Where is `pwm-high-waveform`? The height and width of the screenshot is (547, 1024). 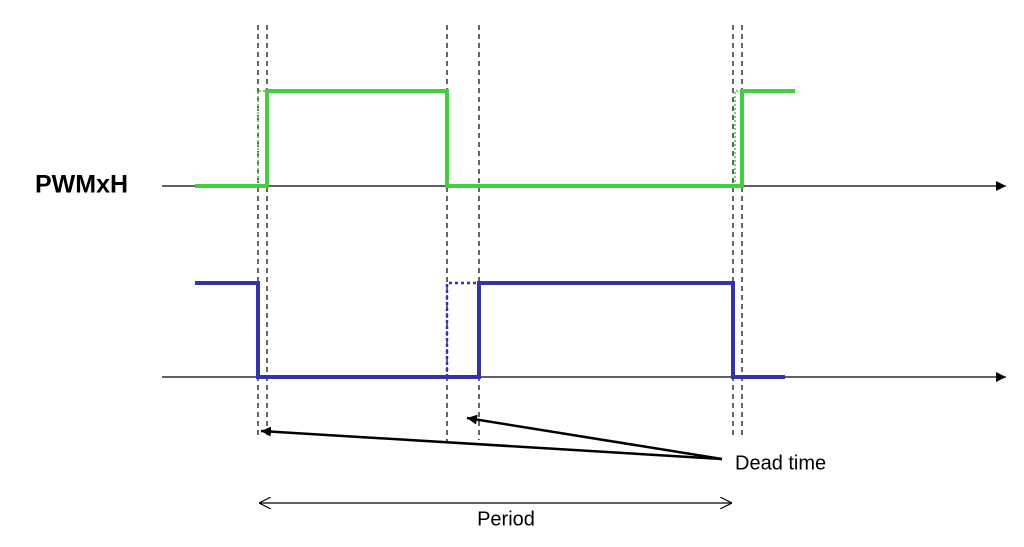
pwm-high-waveform is located at coordinates (495, 138).